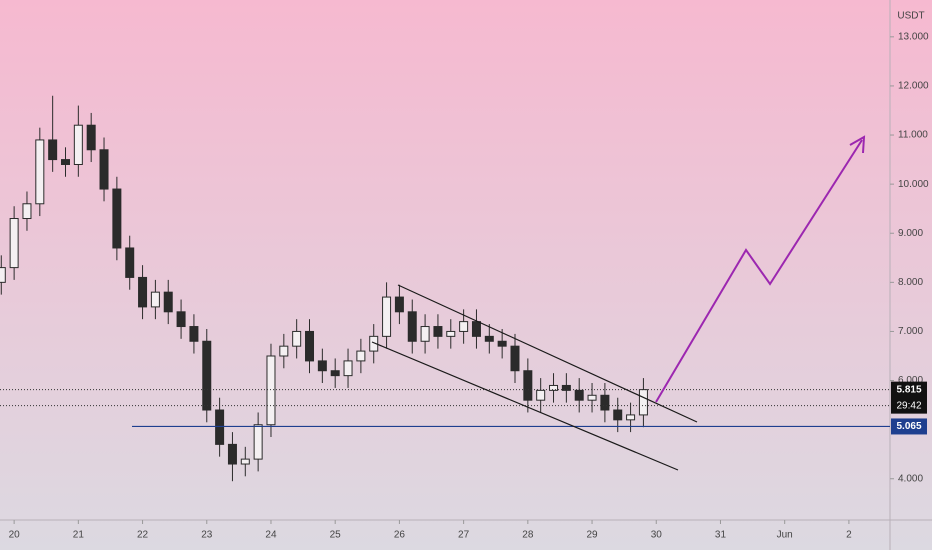  What do you see at coordinates (759, 271) in the screenshot?
I see `projection-path` at bounding box center [759, 271].